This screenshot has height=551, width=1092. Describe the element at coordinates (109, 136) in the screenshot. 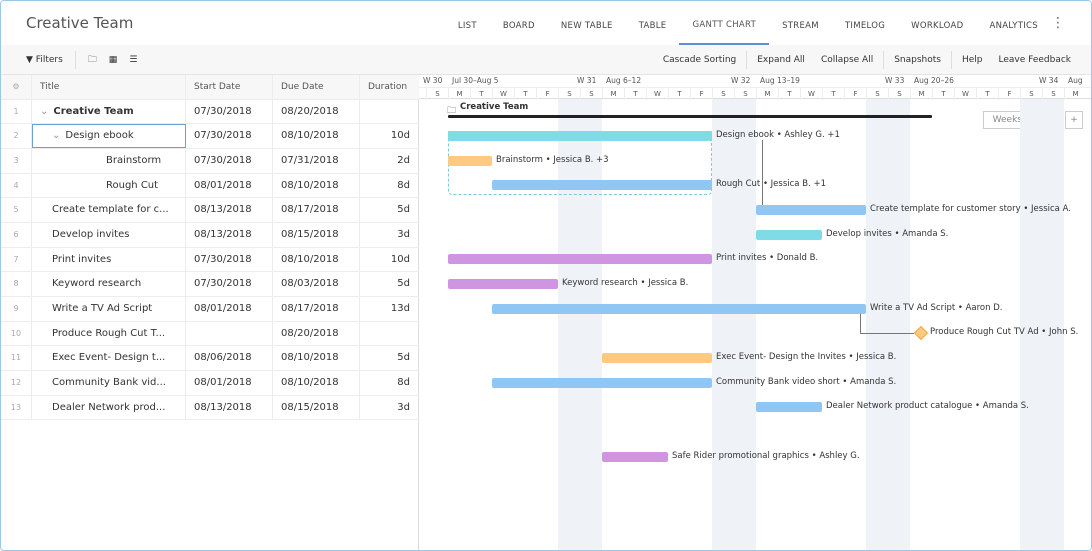

I see `task-title-cell: ⌄ Design ebook` at that location.